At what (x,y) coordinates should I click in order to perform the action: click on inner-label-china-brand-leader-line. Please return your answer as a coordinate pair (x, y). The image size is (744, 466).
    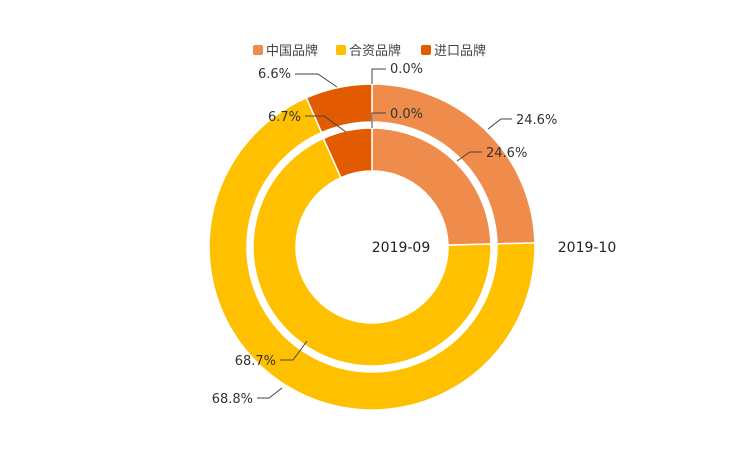
    Looking at the image, I should click on (469, 156).